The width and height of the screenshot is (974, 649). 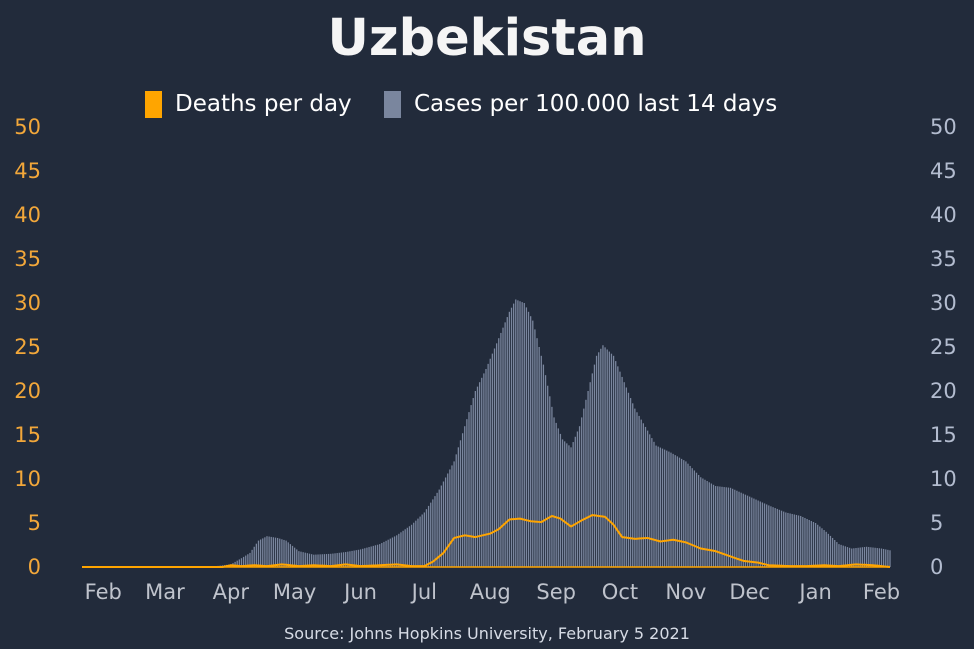 What do you see at coordinates (943, 479) in the screenshot?
I see `right-y-tick-label: 10` at bounding box center [943, 479].